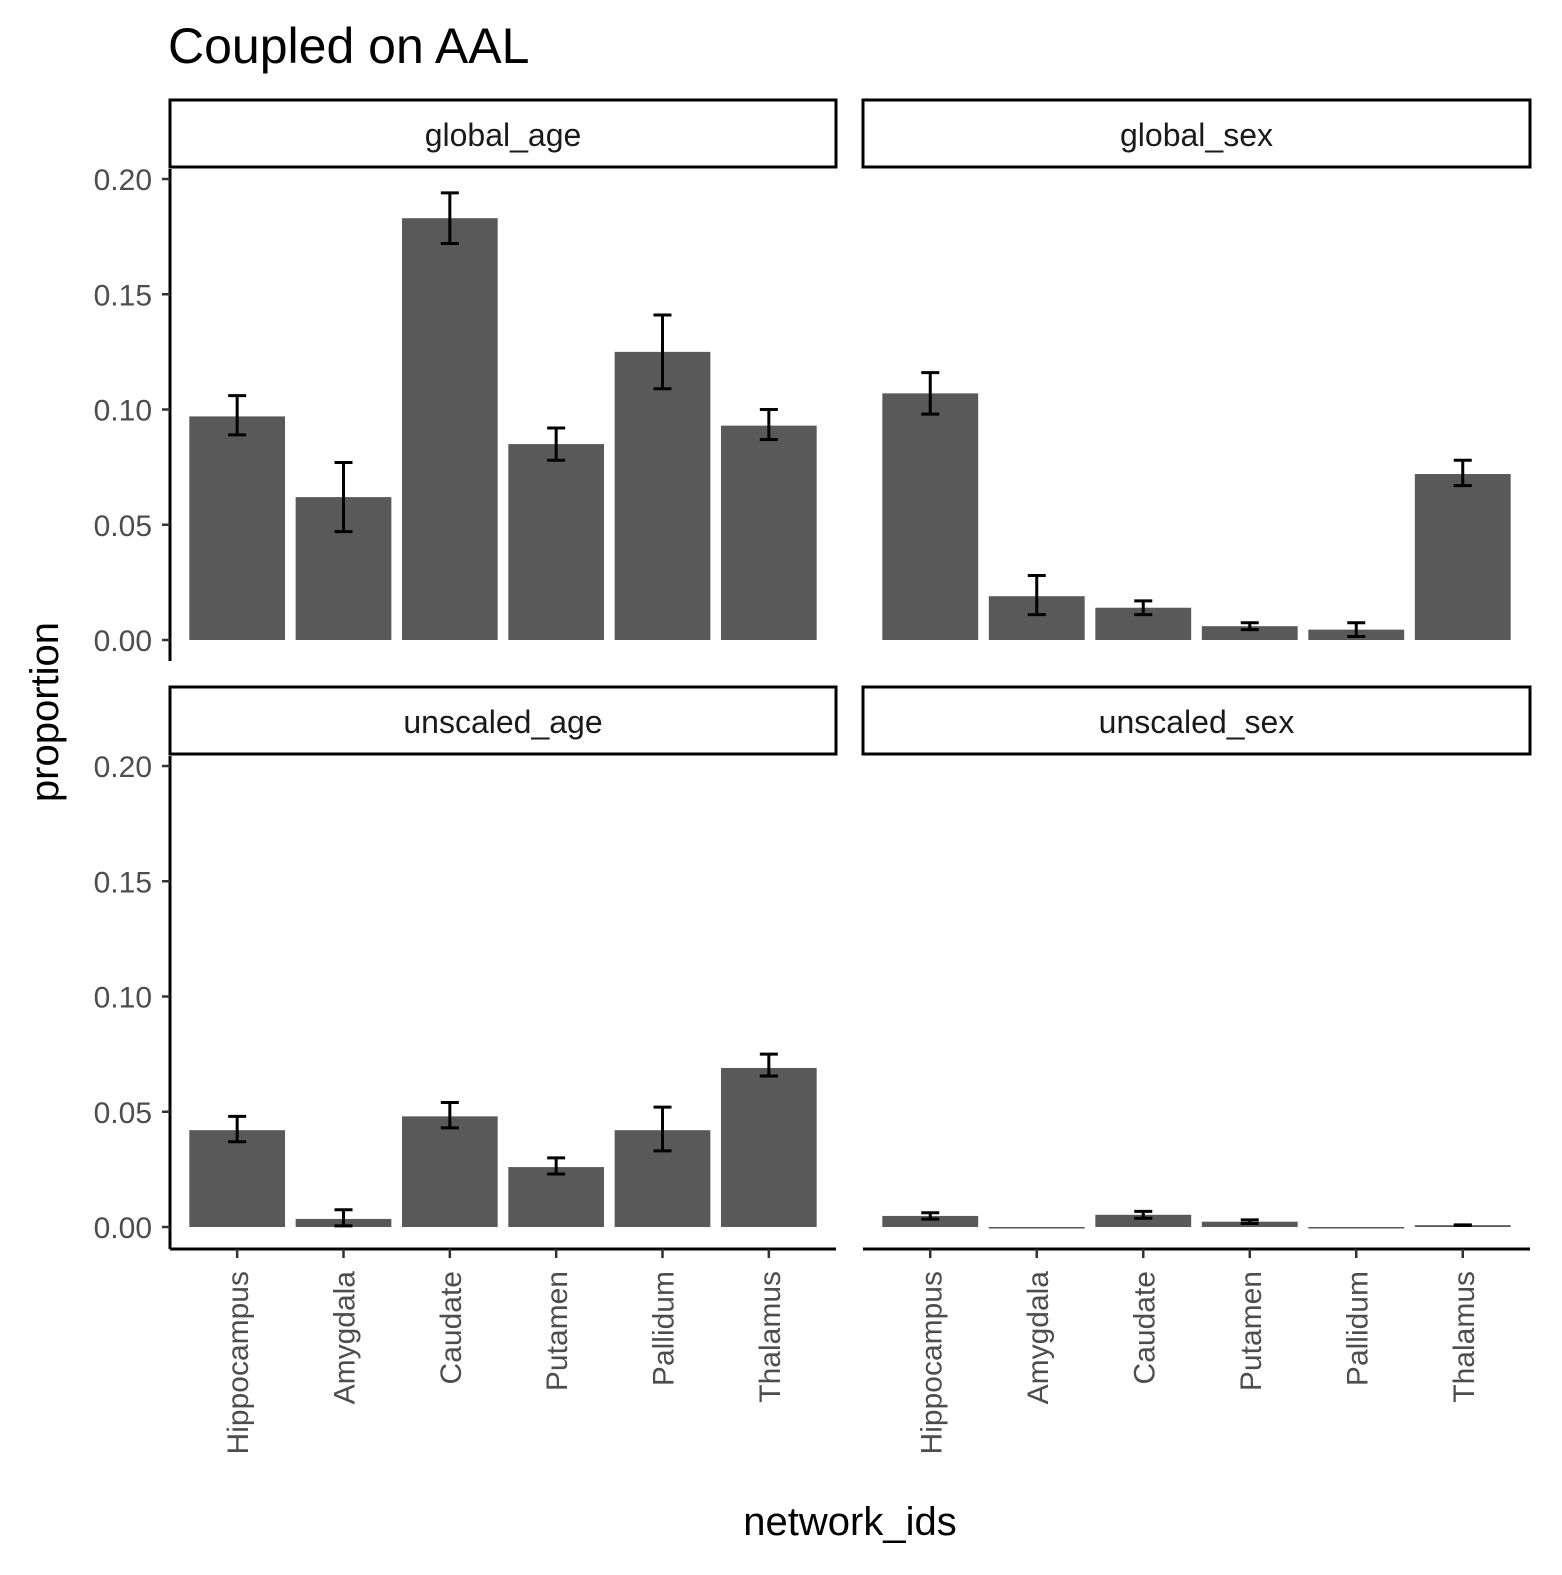 The width and height of the screenshot is (1562, 1575). Describe the element at coordinates (1036, 1228) in the screenshot. I see `bar-amygdala` at that location.